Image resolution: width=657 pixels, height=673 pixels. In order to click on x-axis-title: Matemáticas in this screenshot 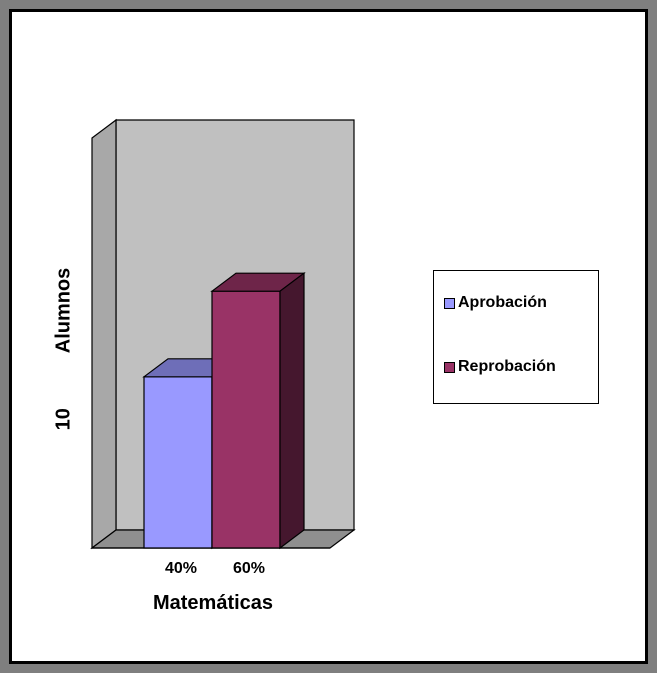, I will do `click(213, 603)`.